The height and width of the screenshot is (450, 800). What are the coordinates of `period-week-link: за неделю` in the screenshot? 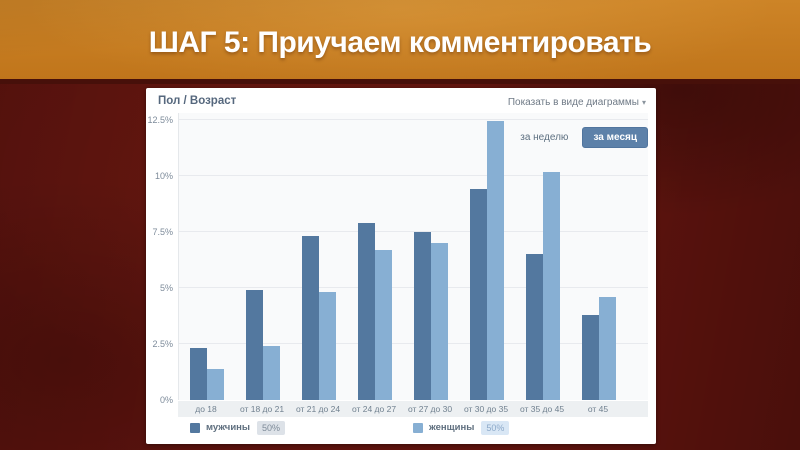 It's located at (544, 137).